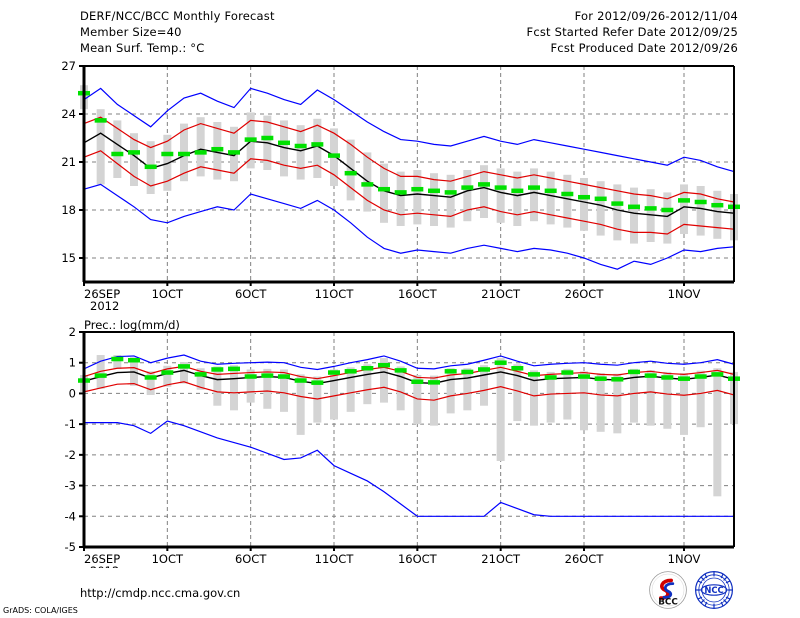  Describe the element at coordinates (104, 566) in the screenshot. I see `x-axis-year-label: 2012` at that location.